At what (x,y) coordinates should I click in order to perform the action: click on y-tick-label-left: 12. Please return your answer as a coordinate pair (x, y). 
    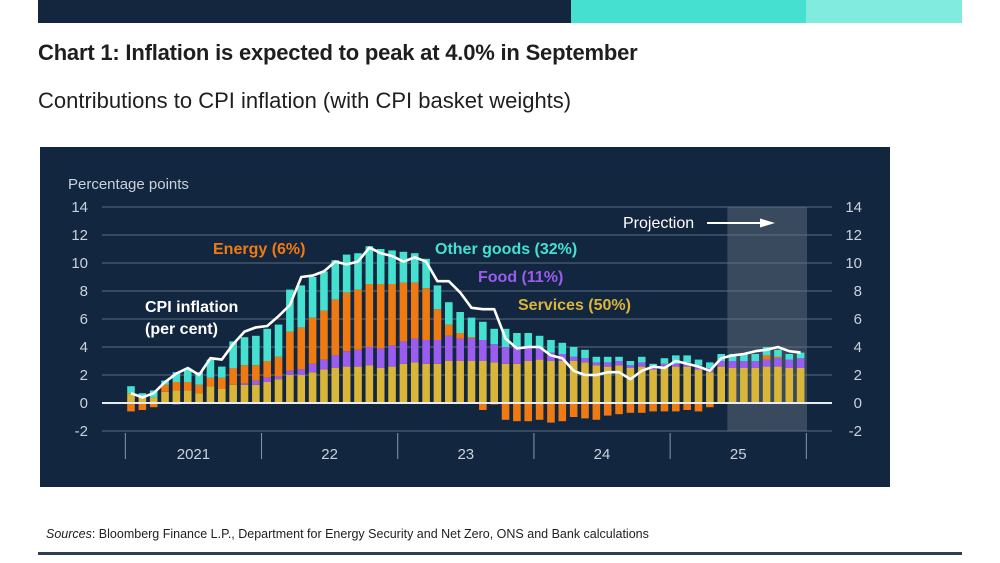
    Looking at the image, I should click on (79, 235).